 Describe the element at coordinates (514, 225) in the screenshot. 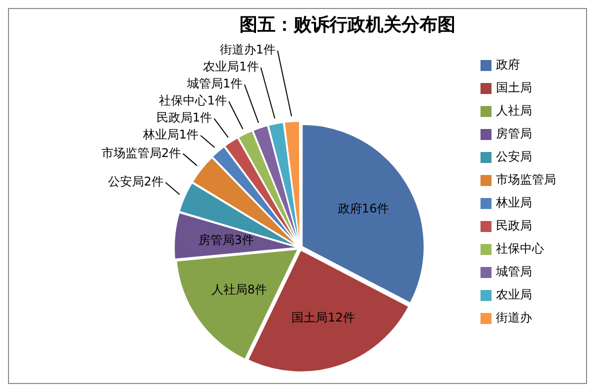

I see `legend-label: 民政局` at that location.